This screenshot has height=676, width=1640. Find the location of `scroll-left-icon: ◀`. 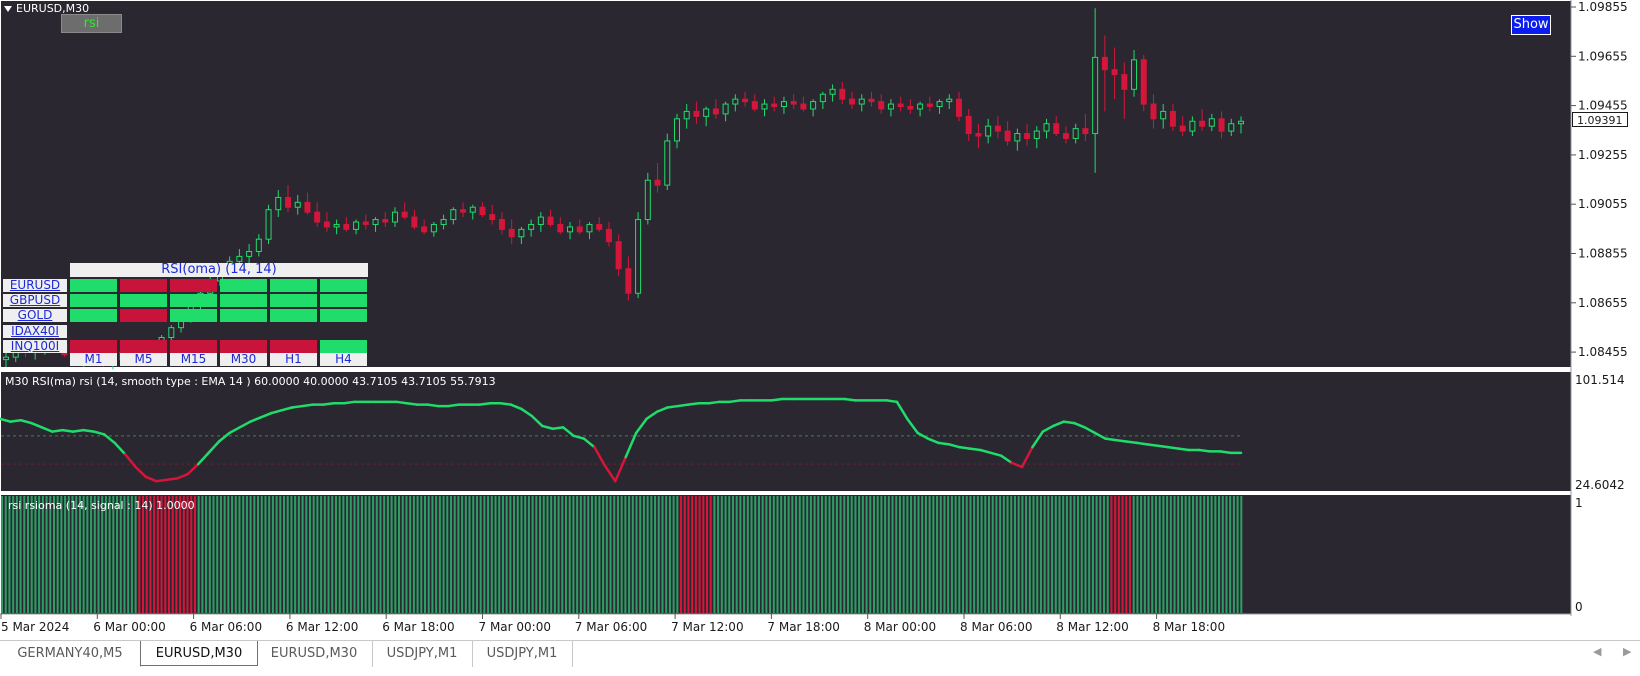

scroll-left-icon: ◀ is located at coordinates (1597, 651).